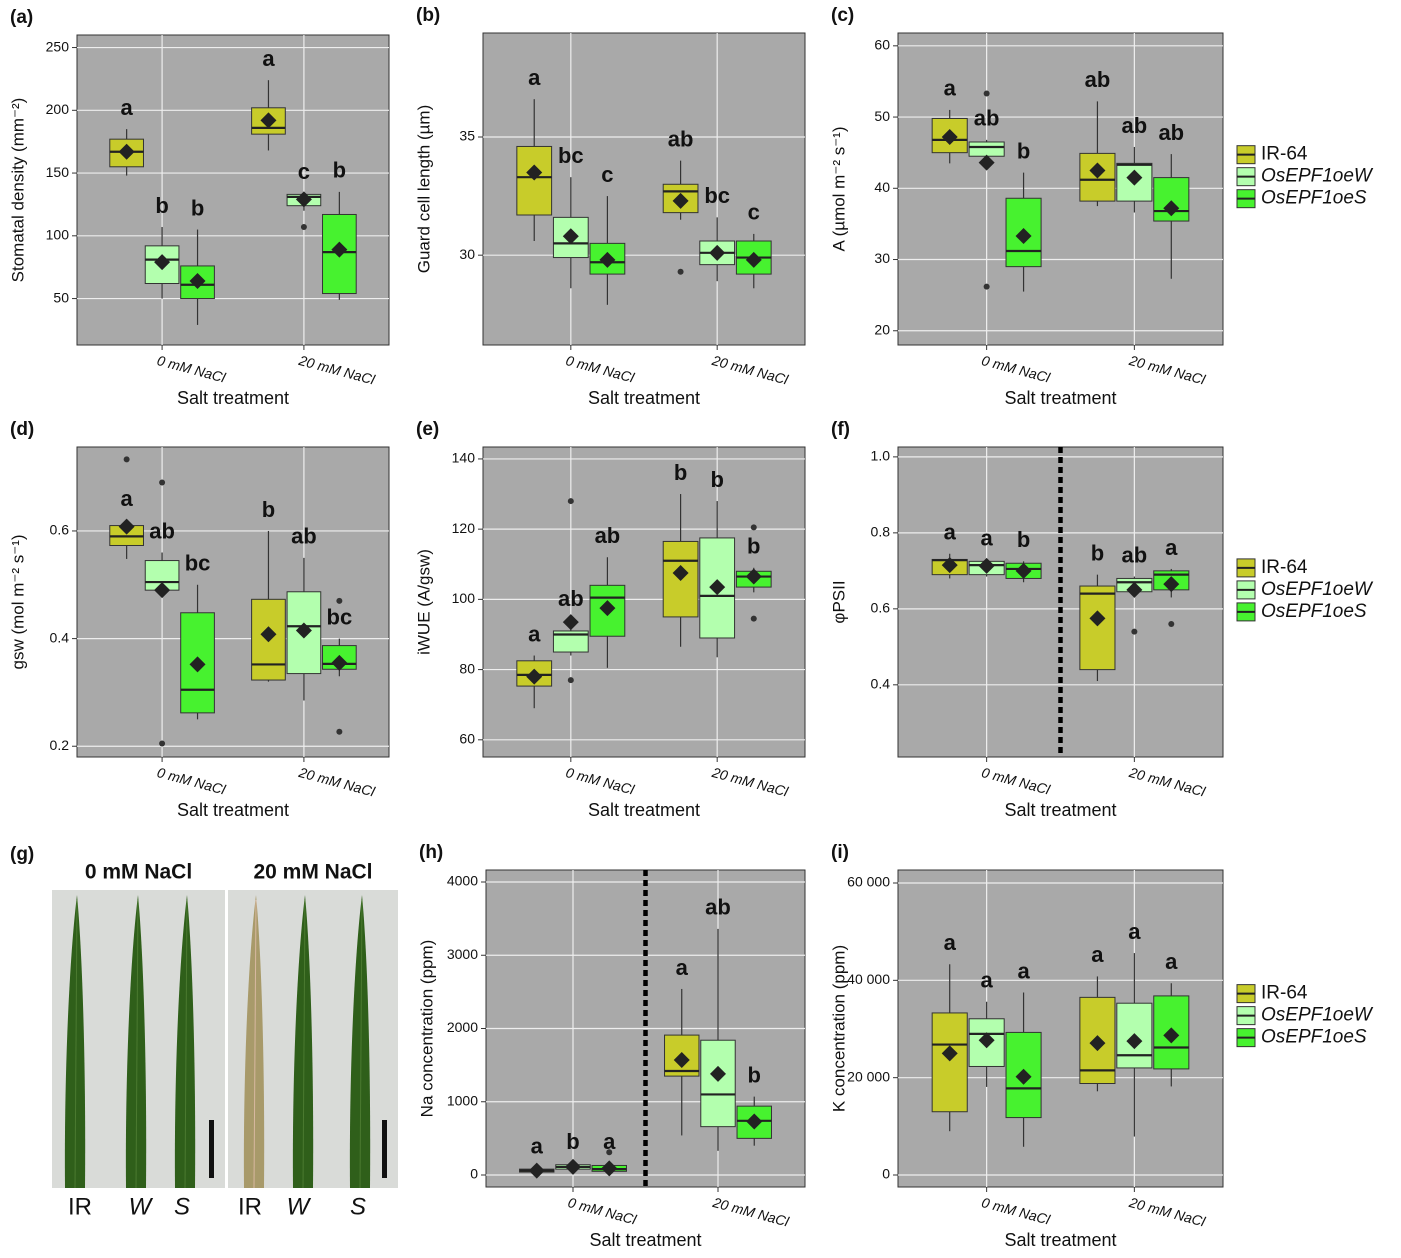  Describe the element at coordinates (384, 1149) in the screenshot. I see `scale-bar` at that location.